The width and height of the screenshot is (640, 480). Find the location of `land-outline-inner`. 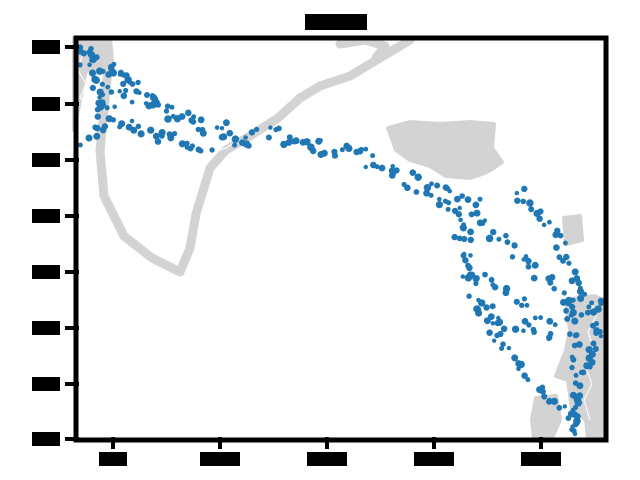

land-outline-inner is located at coordinates (362, 49).